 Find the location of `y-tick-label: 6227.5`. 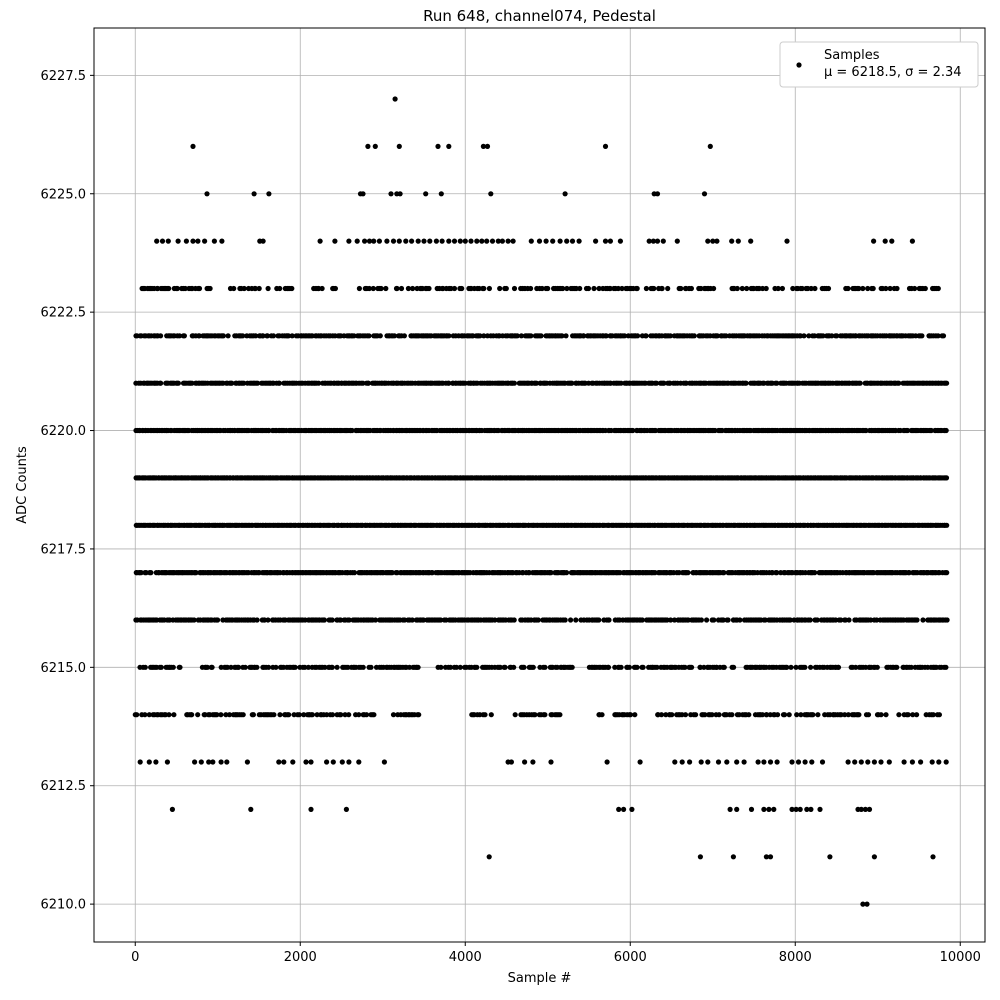

y-tick-label: 6227.5 is located at coordinates (64, 76).